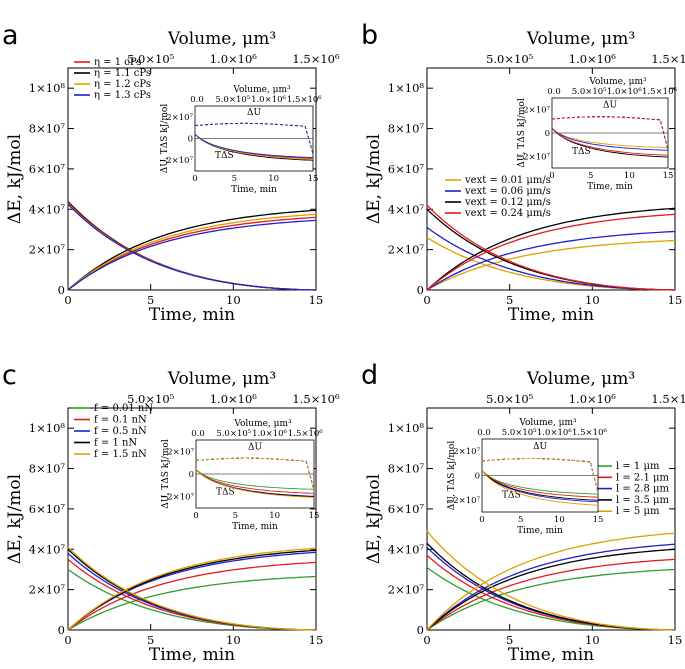  I want to click on legend-label: l = 2.8 μm, so click(643, 489).